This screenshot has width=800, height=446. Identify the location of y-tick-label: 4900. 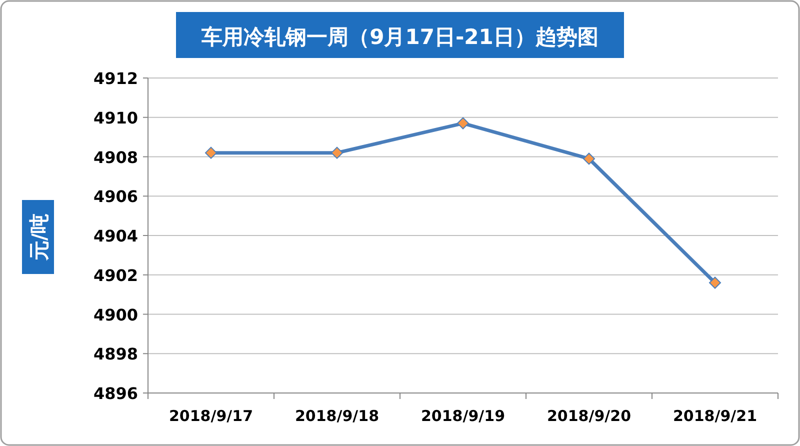
(115, 314).